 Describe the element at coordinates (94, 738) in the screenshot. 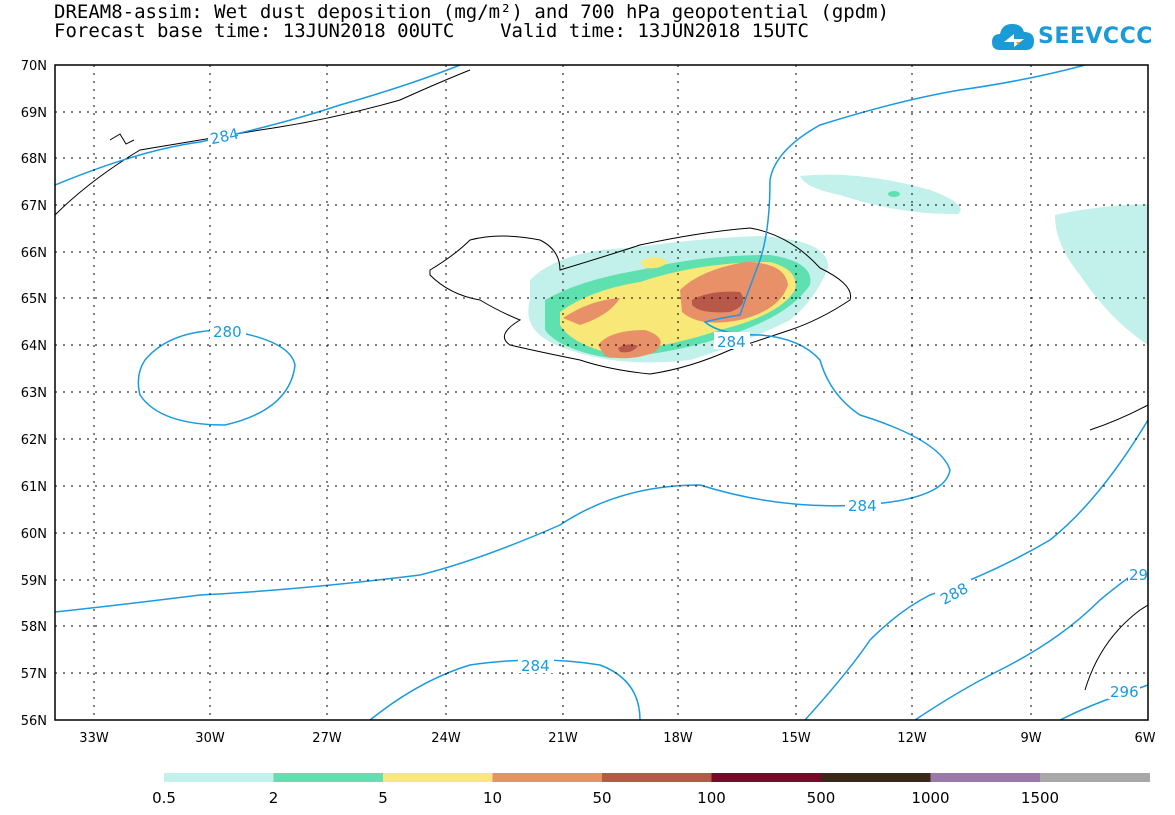

I see `lon-label: 33W` at that location.